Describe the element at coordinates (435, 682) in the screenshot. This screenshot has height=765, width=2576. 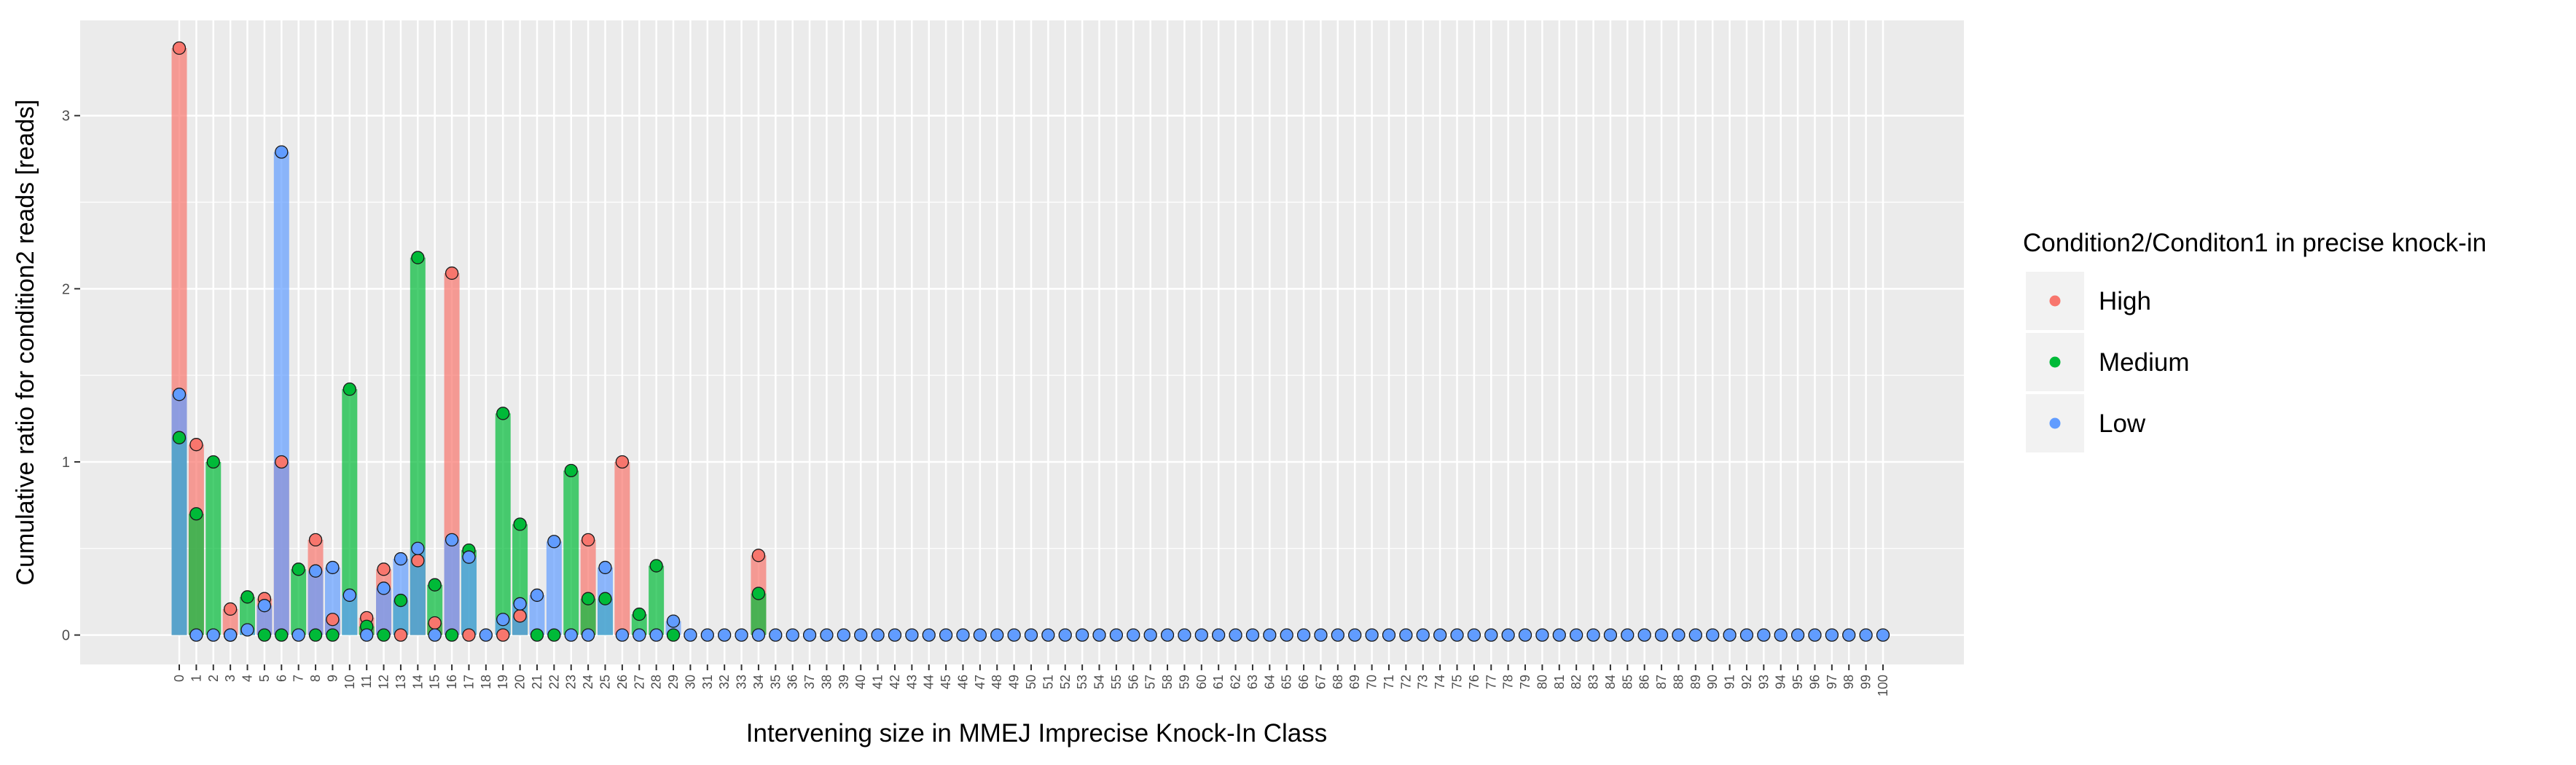
I see `x-tick-label: 15` at that location.